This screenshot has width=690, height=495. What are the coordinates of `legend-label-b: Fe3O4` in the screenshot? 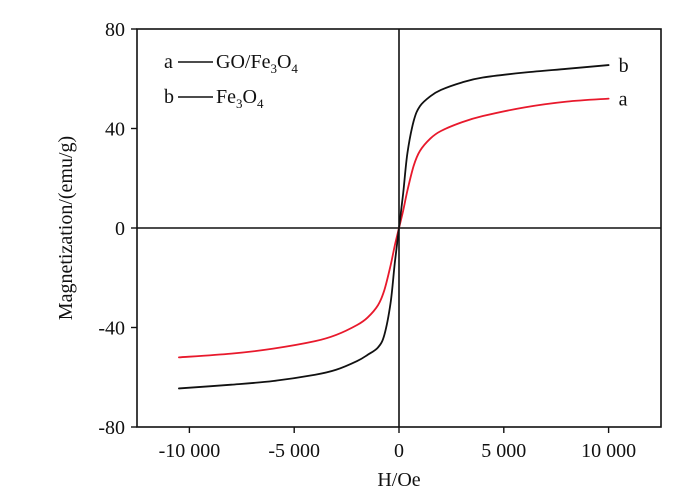 It's located at (240, 98).